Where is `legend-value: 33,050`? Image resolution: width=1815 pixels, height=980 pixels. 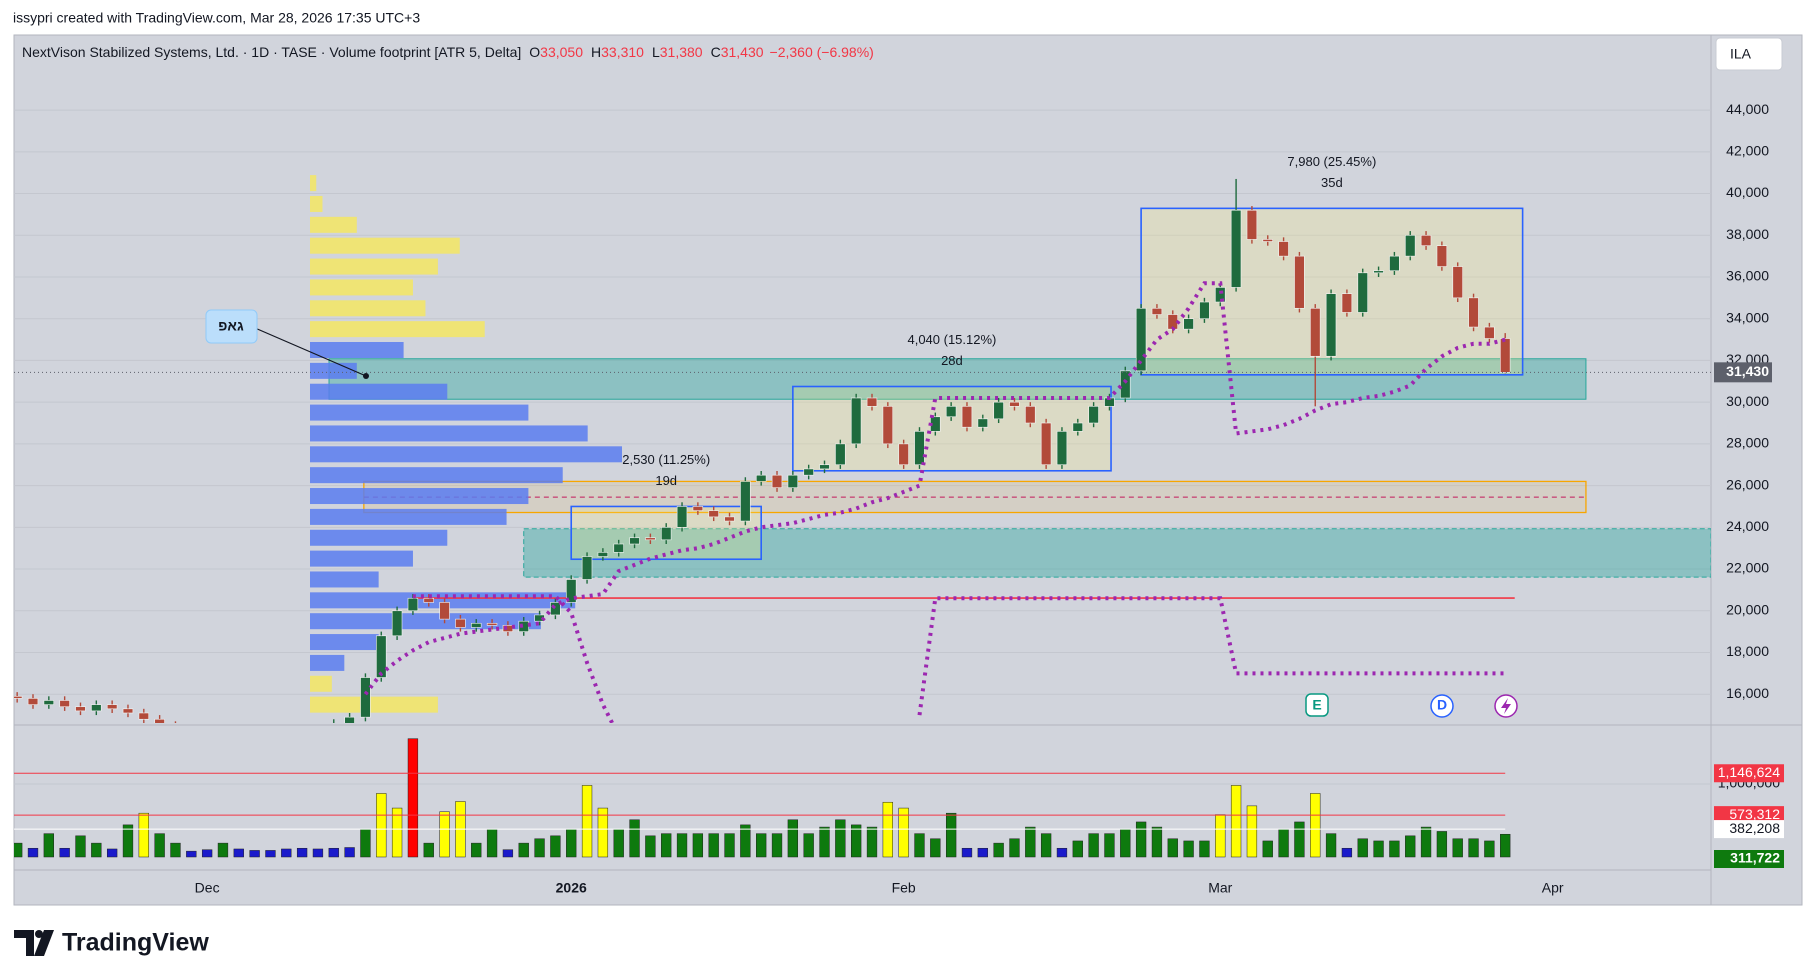 legend-value: 33,050 is located at coordinates (561, 52).